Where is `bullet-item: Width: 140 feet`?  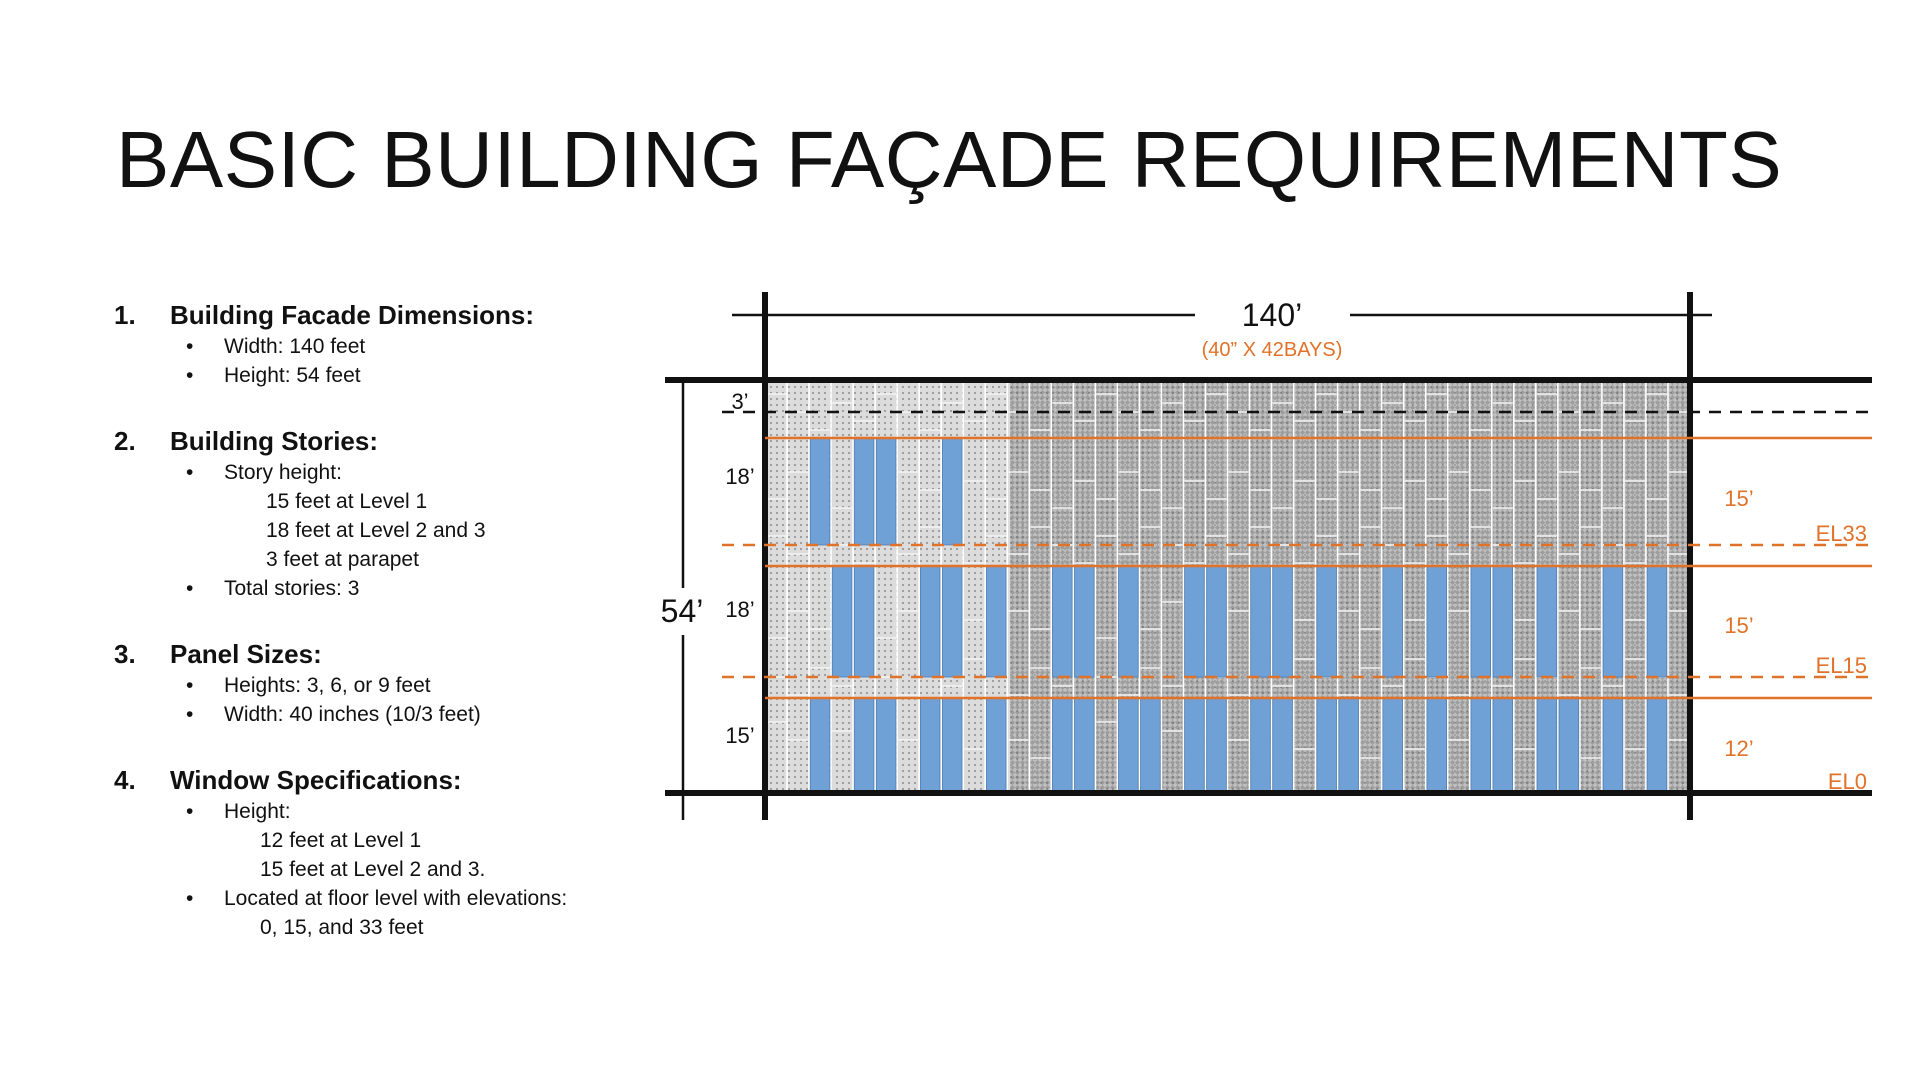 bullet-item: Width: 140 feet is located at coordinates (394, 346).